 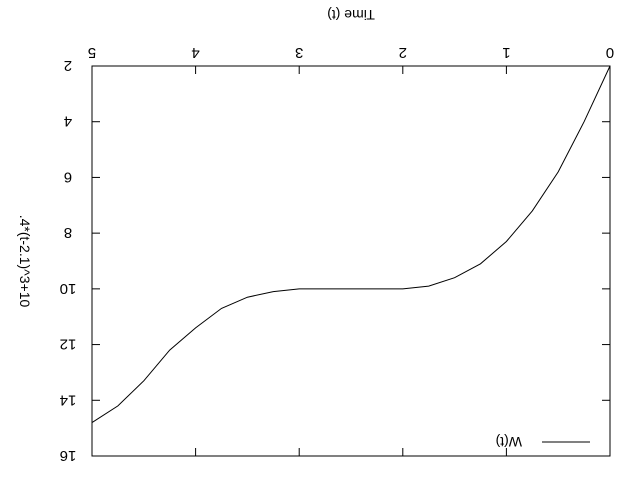 What do you see at coordinates (610, 52) in the screenshot?
I see `x-tick-label: 0` at bounding box center [610, 52].